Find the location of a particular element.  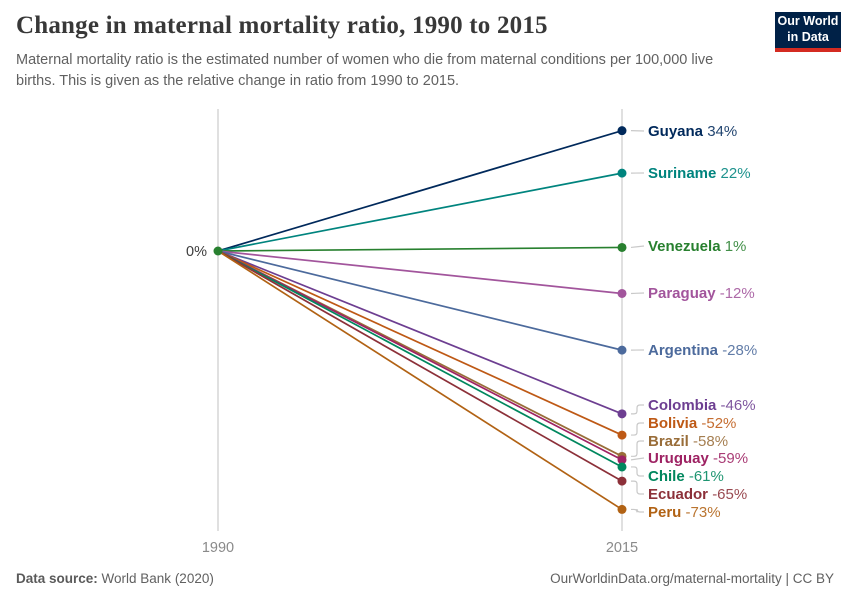

slope-line-venezuela is located at coordinates (420, 249).